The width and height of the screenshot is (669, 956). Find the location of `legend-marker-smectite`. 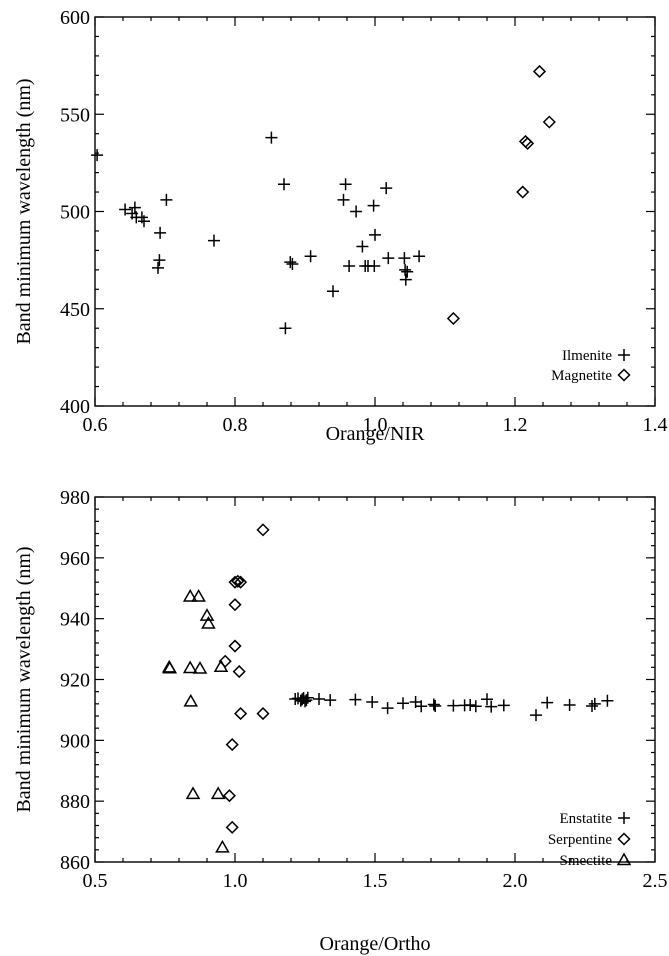

legend-marker-smectite is located at coordinates (624, 859).